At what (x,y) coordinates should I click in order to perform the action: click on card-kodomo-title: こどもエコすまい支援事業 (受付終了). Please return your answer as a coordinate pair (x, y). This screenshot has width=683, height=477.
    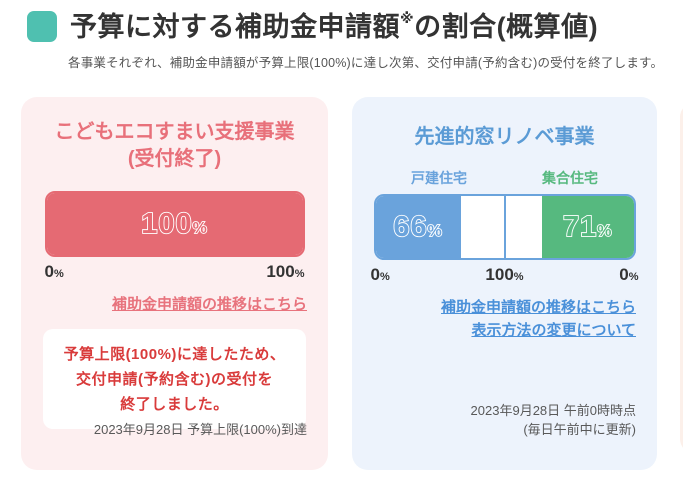
    Looking at the image, I should click on (174, 146).